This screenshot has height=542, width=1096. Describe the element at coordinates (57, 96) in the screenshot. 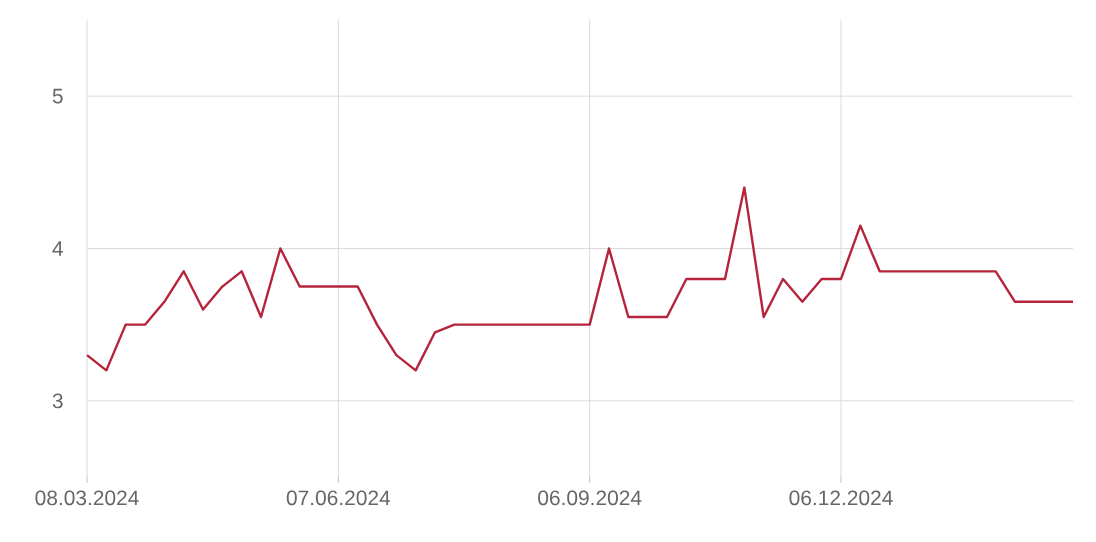

I see `y-tick-label: 5` at that location.